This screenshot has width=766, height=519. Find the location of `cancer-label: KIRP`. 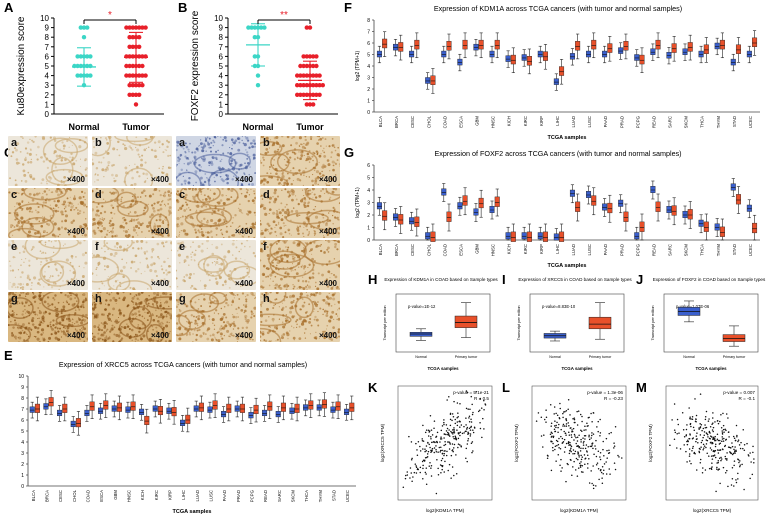

cancer-label: KIRP is located at coordinates (170, 495).